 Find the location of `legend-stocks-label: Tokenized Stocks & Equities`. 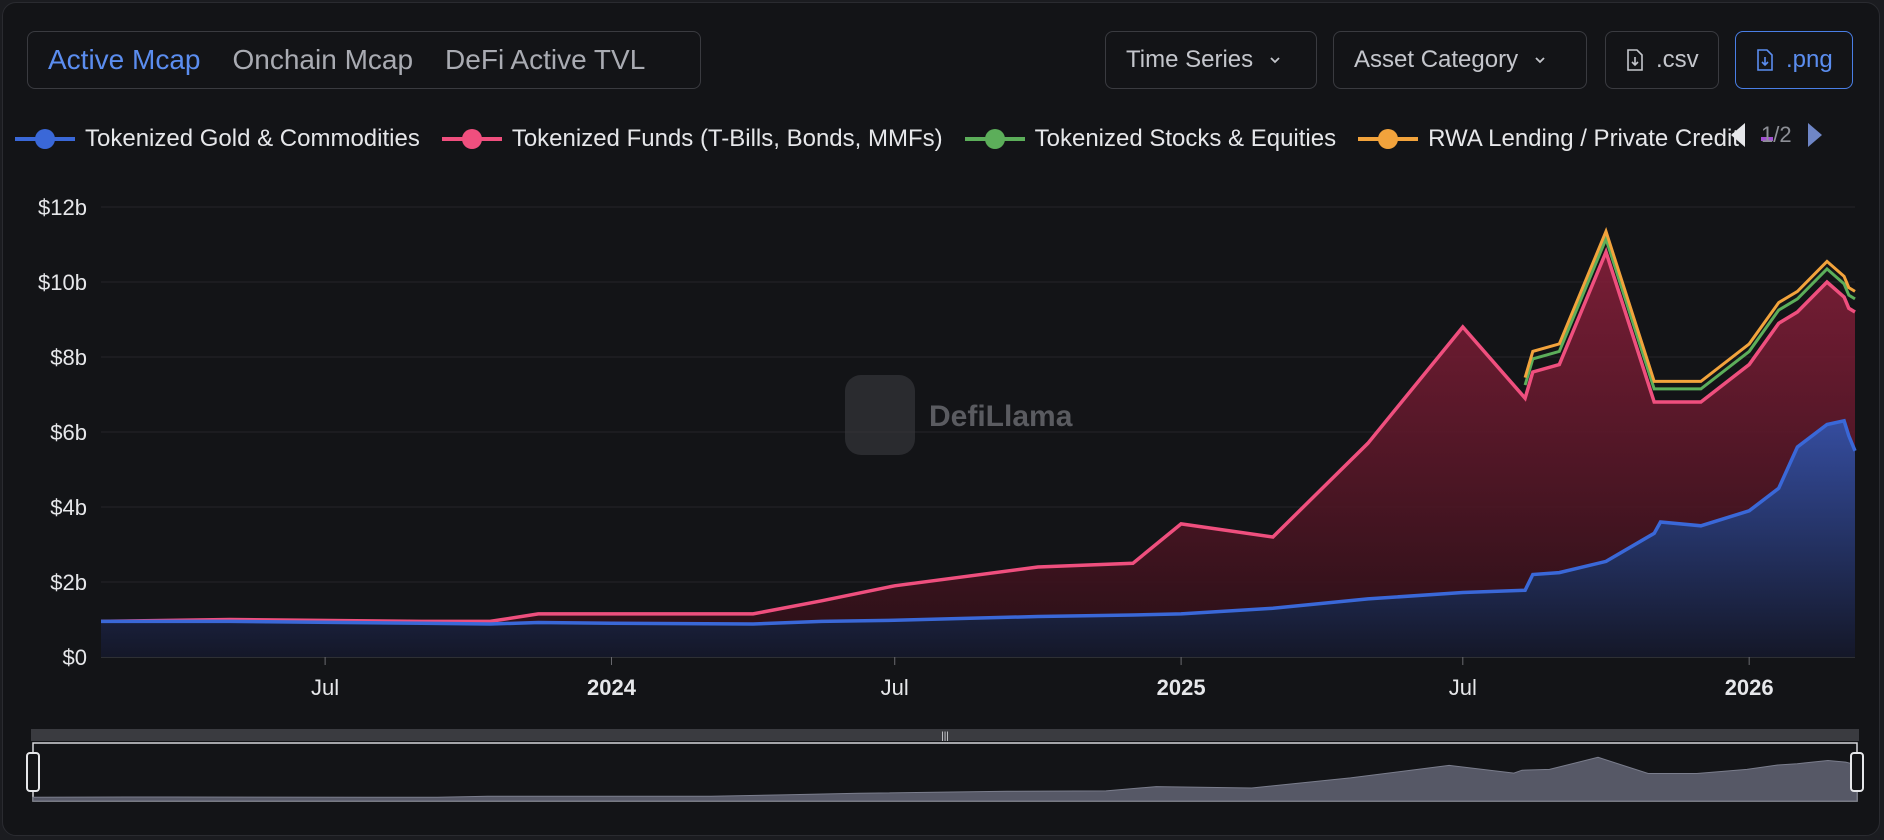

legend-stocks-label: Tokenized Stocks & Equities is located at coordinates (1185, 138).